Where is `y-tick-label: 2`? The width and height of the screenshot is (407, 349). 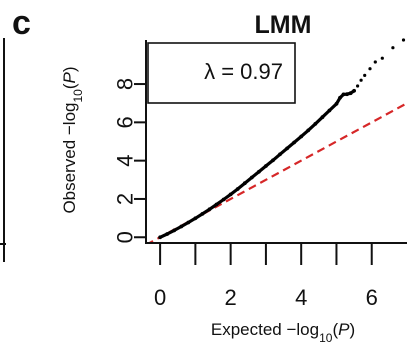
y-tick-label: 2 is located at coordinates (125, 199).